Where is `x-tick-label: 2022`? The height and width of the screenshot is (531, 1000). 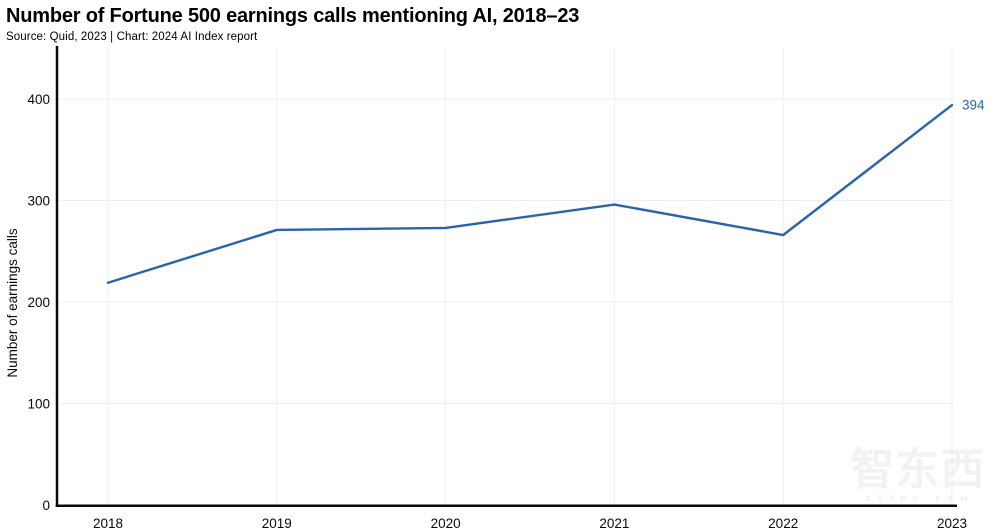
x-tick-label: 2022 is located at coordinates (783, 523).